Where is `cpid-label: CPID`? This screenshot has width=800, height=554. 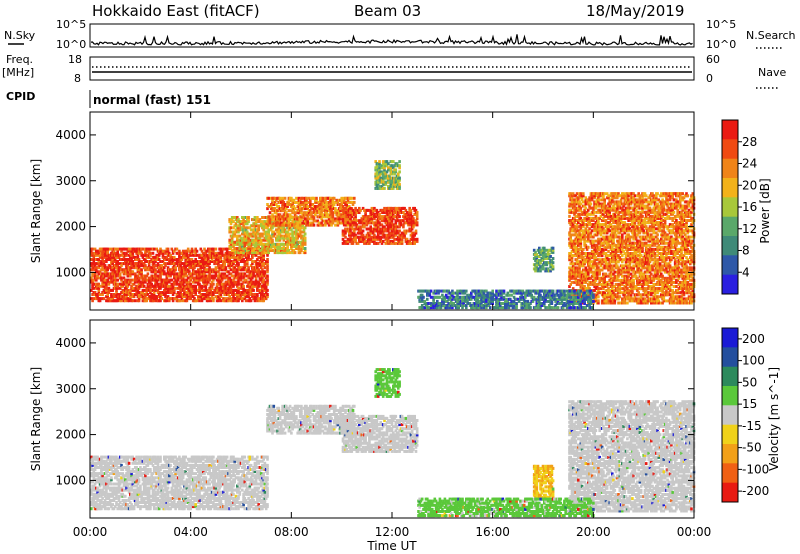 cpid-label: CPID is located at coordinates (20, 96).